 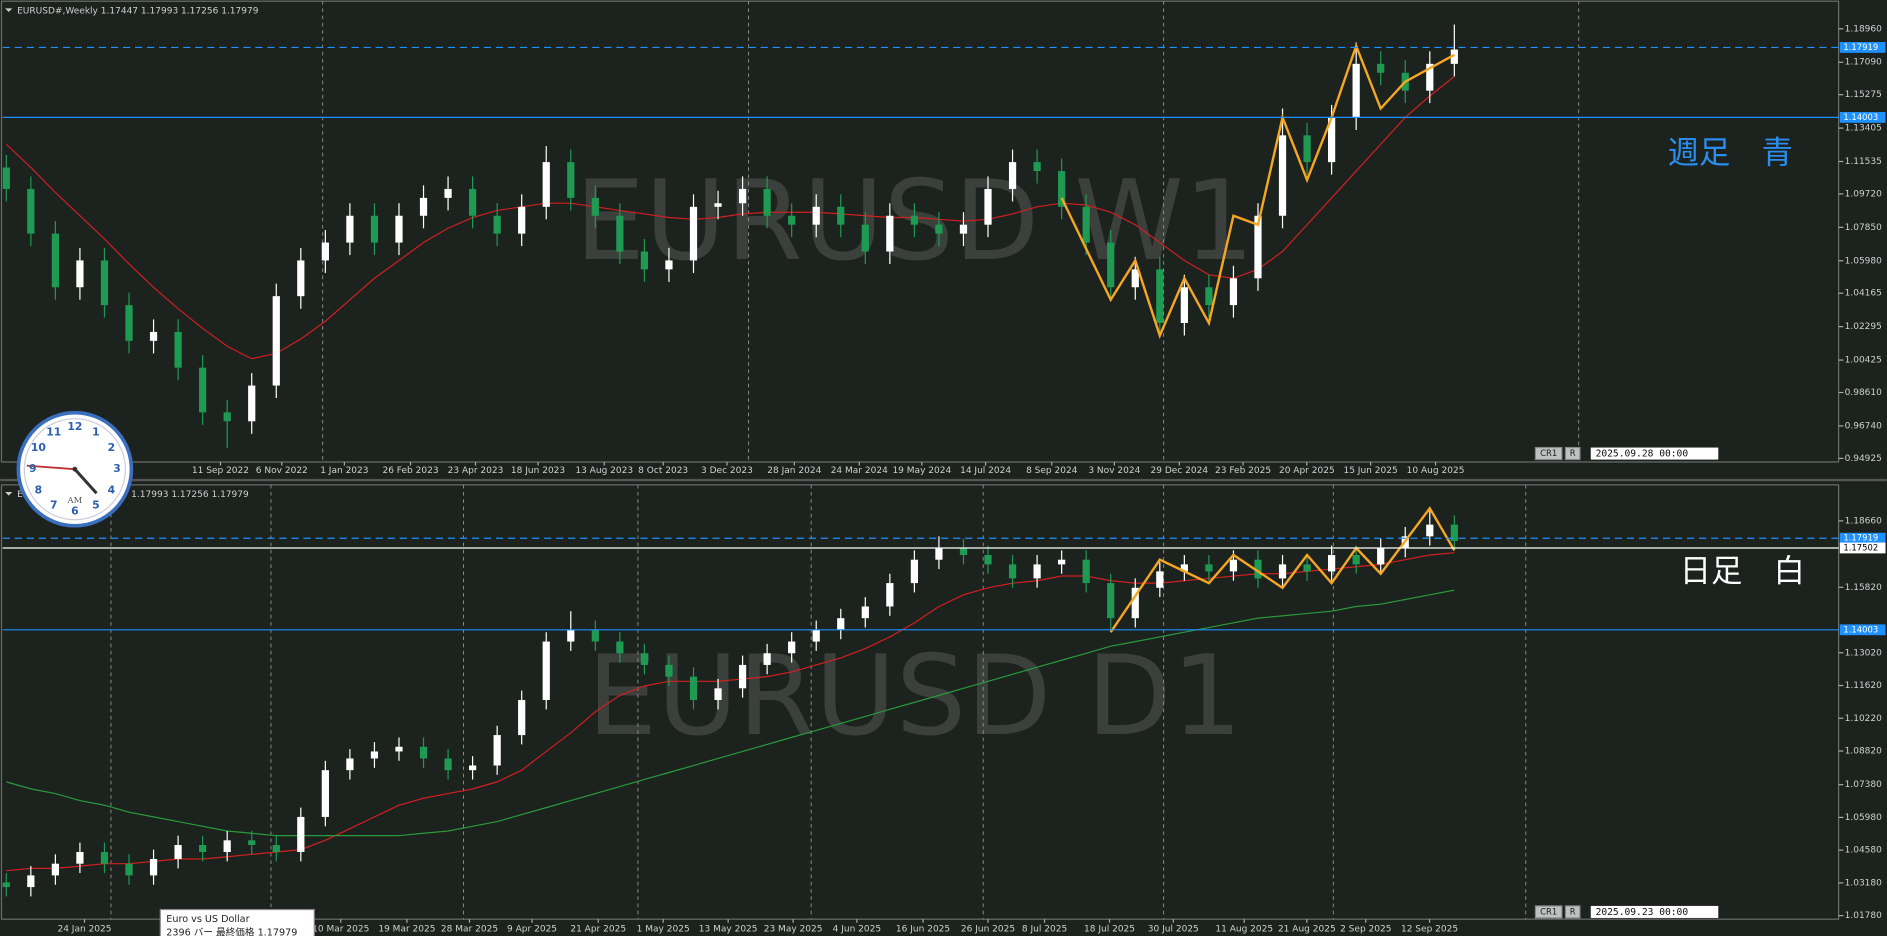 What do you see at coordinates (1864, 194) in the screenshot?
I see `y-tick-label: 1.09720` at bounding box center [1864, 194].